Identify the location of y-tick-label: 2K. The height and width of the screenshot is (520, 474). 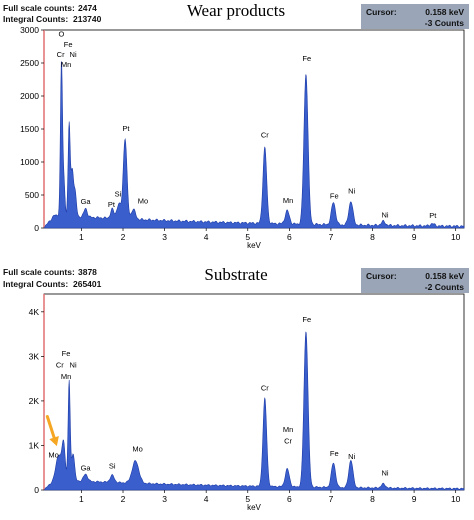
(34, 401).